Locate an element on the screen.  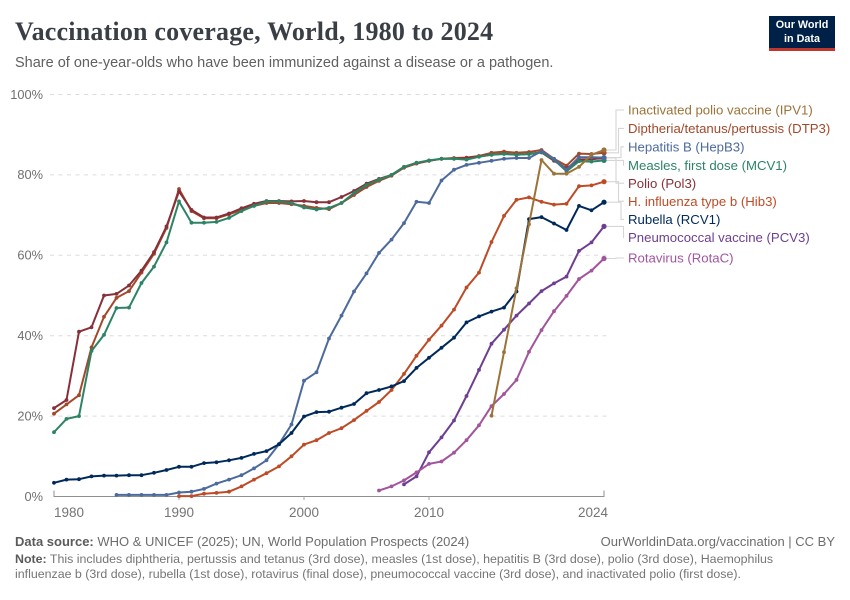
svg-text: 40% is located at coordinates (30, 335).